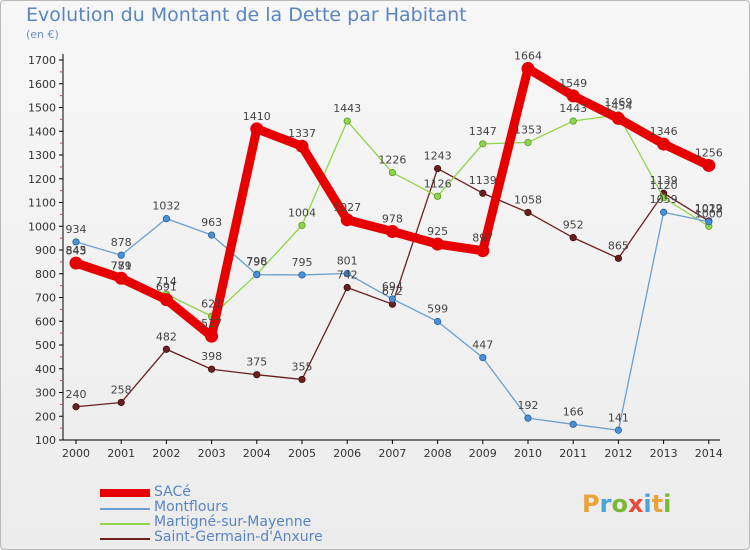 The height and width of the screenshot is (550, 750). I want to click on logo-letter: r, so click(605, 504).